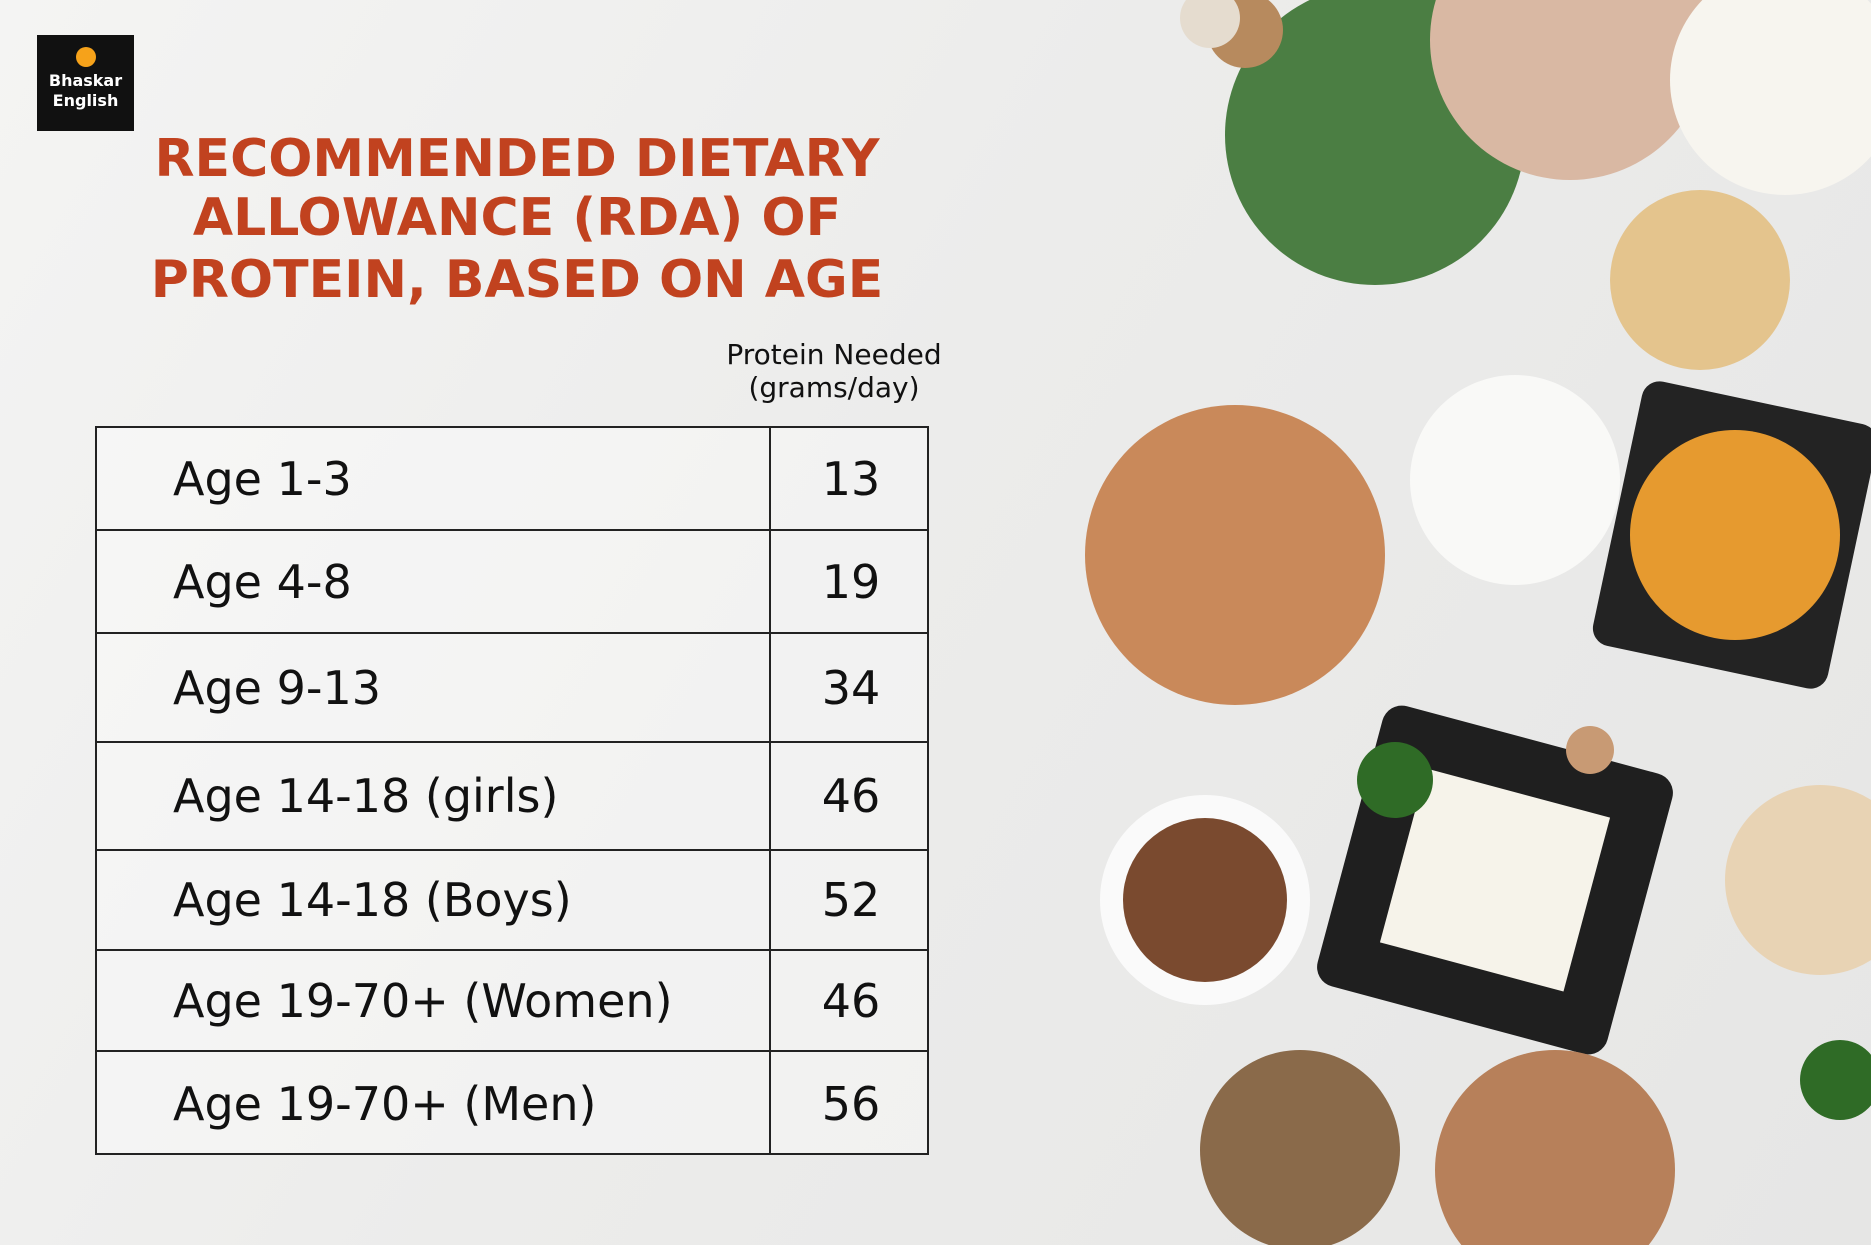  Describe the element at coordinates (423, 1000) in the screenshot. I see `age-group: Age 19-70+ (Women)` at that location.